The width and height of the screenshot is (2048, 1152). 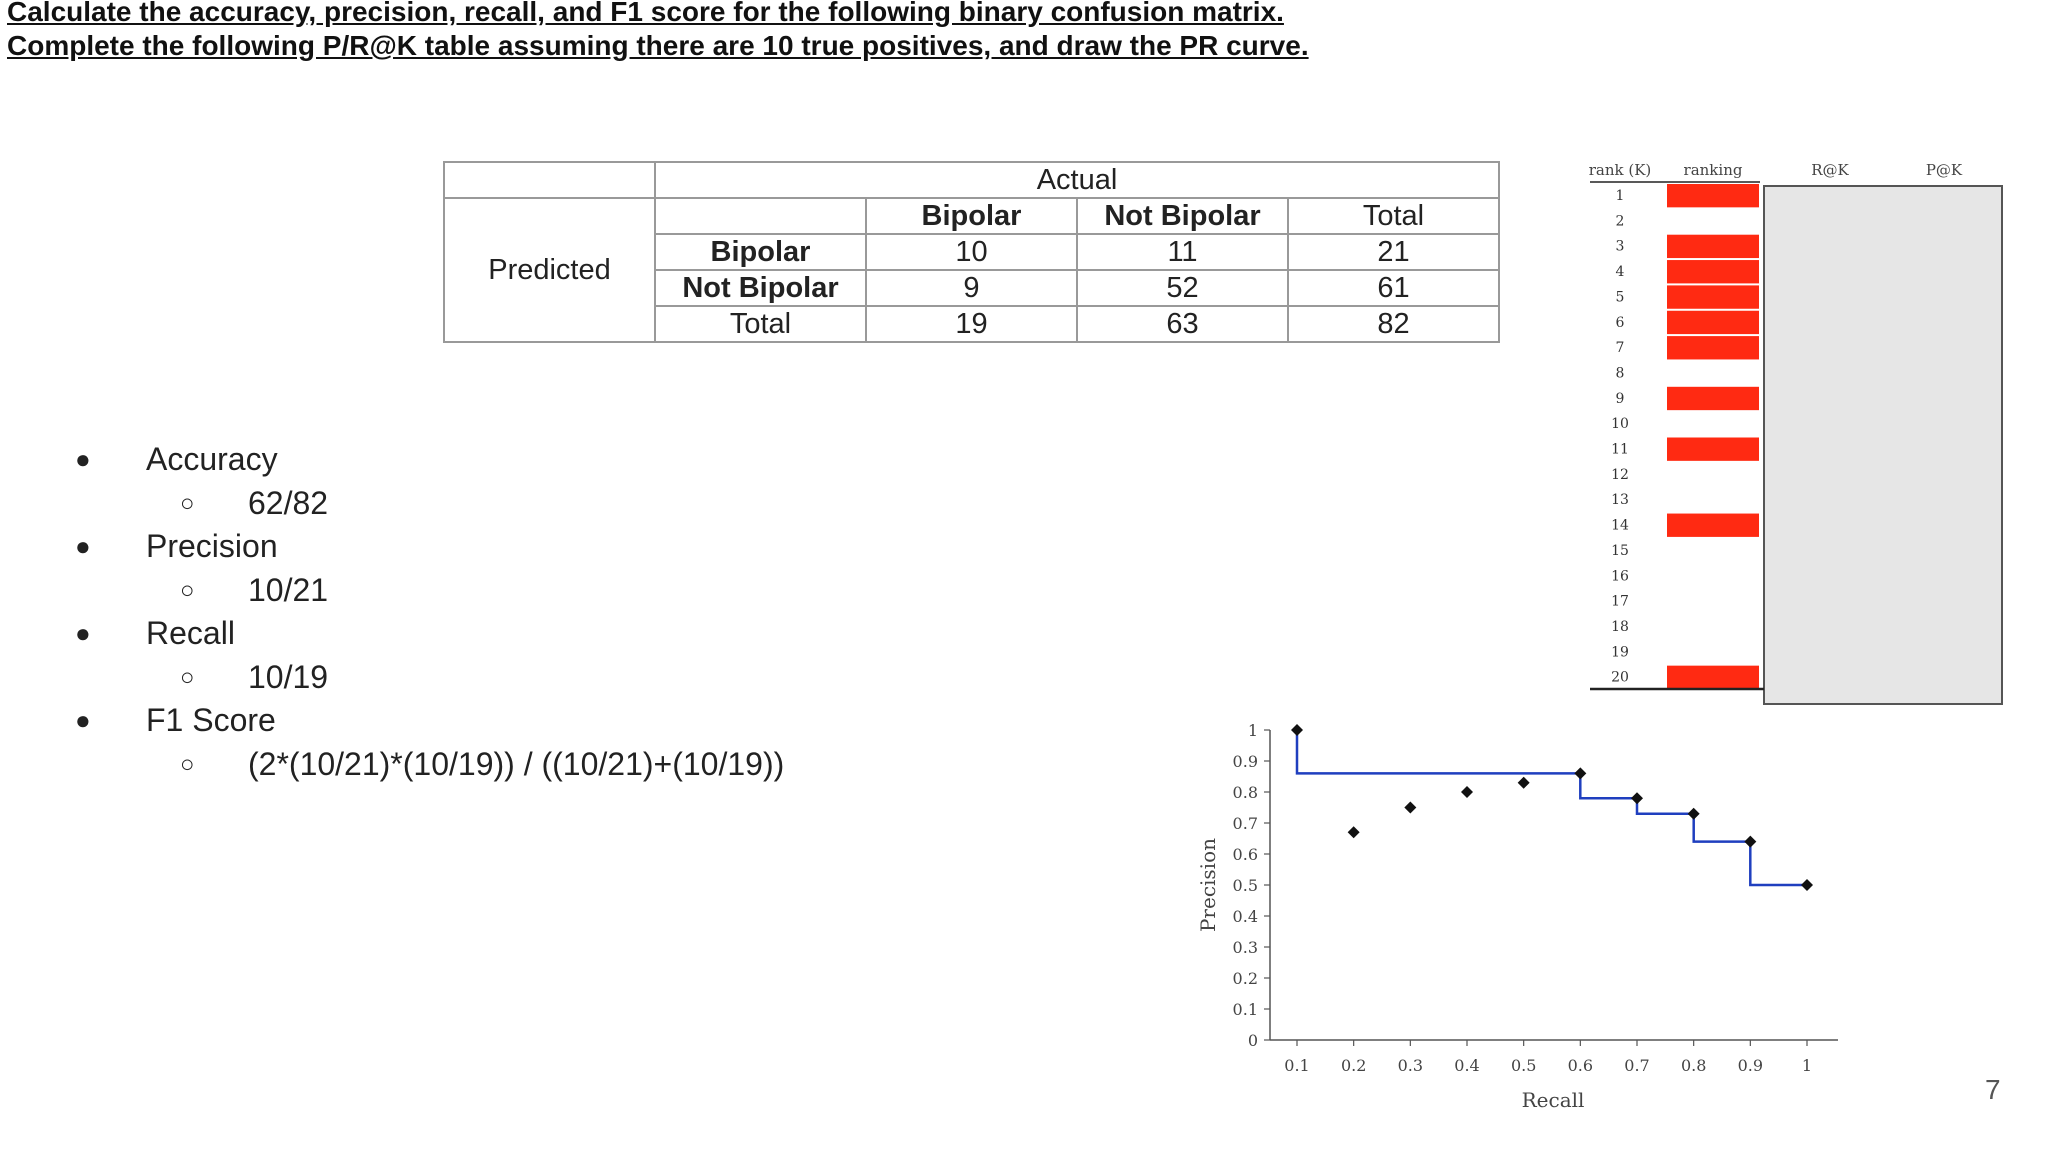 What do you see at coordinates (1620, 475) in the screenshot?
I see `rank-label: 12` at bounding box center [1620, 475].